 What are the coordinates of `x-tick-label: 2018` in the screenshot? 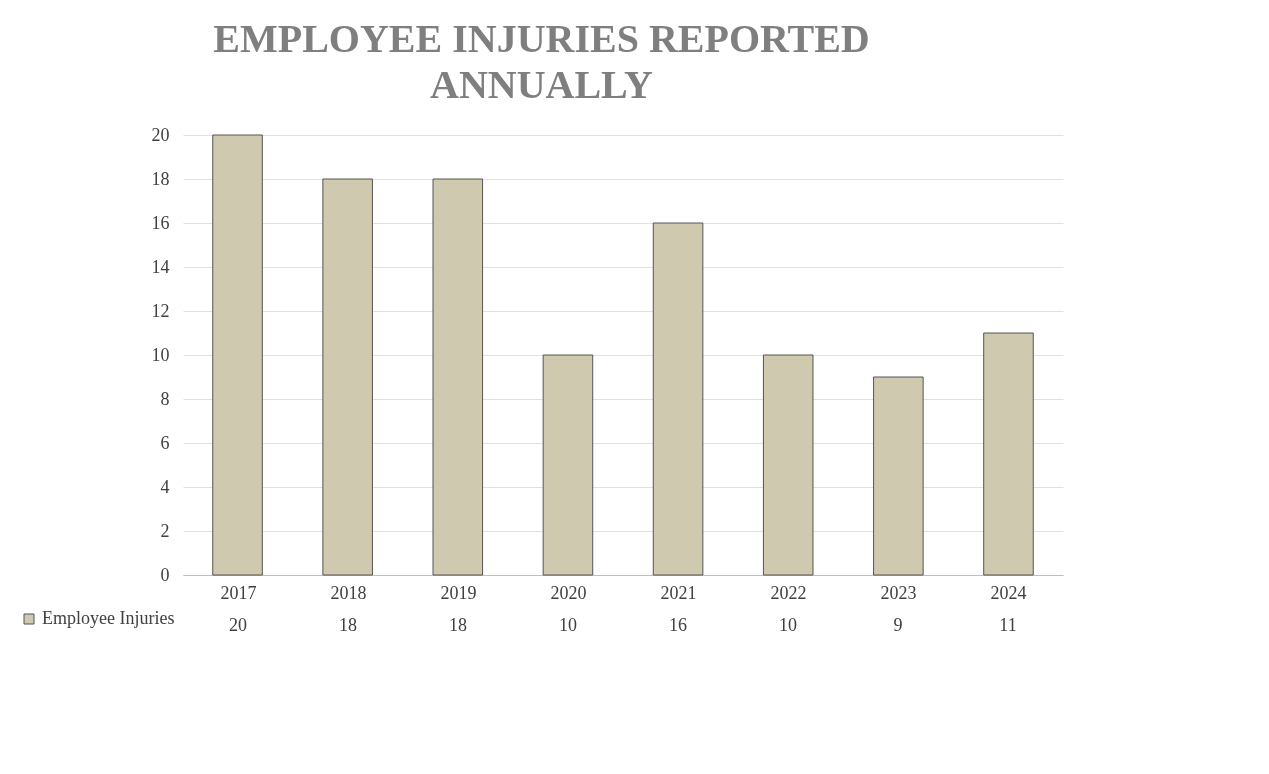 It's located at (348, 592).